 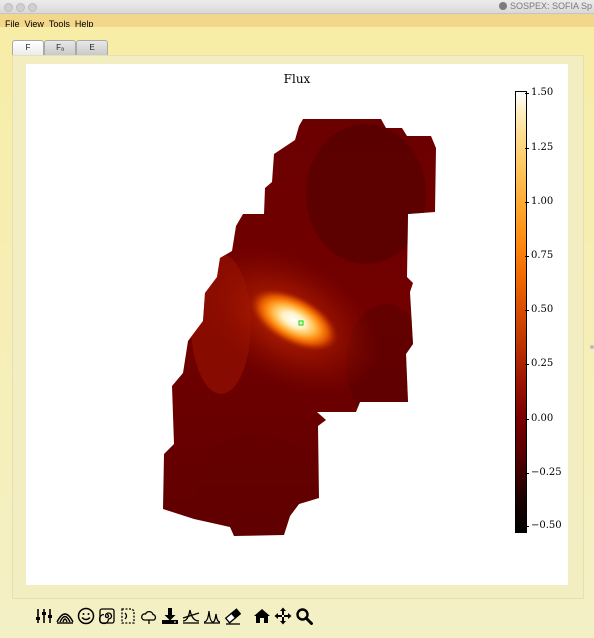 I want to click on close-window-button, so click(x=8, y=7).